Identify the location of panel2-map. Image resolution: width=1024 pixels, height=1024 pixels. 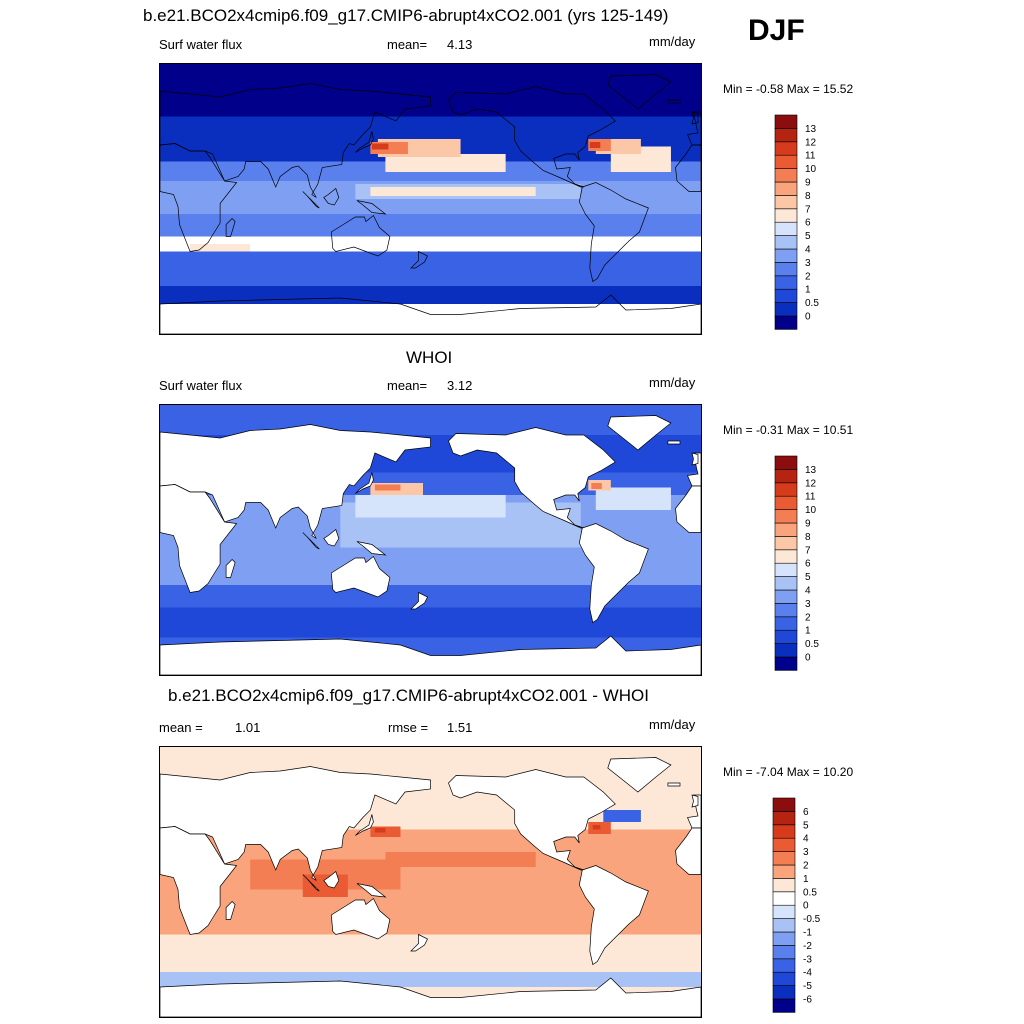
(430, 540).